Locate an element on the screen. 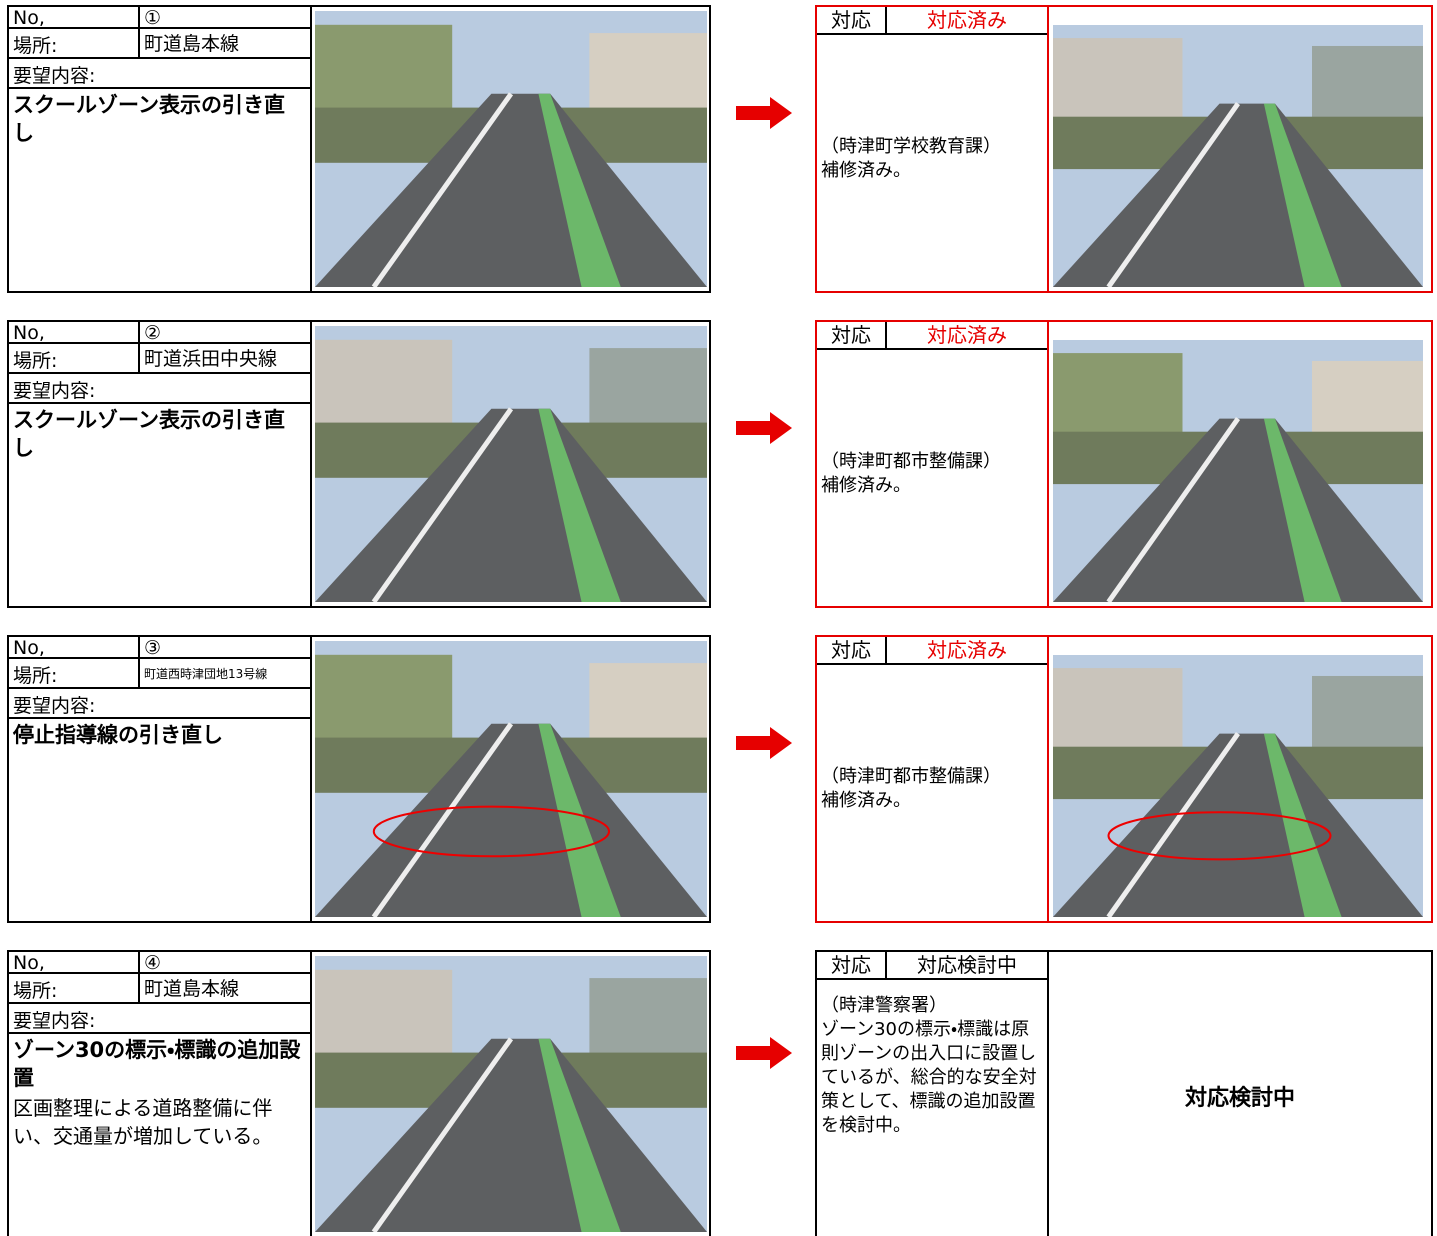 The image size is (1437, 1236). response-org: （時津警察署） is located at coordinates (884, 1005).